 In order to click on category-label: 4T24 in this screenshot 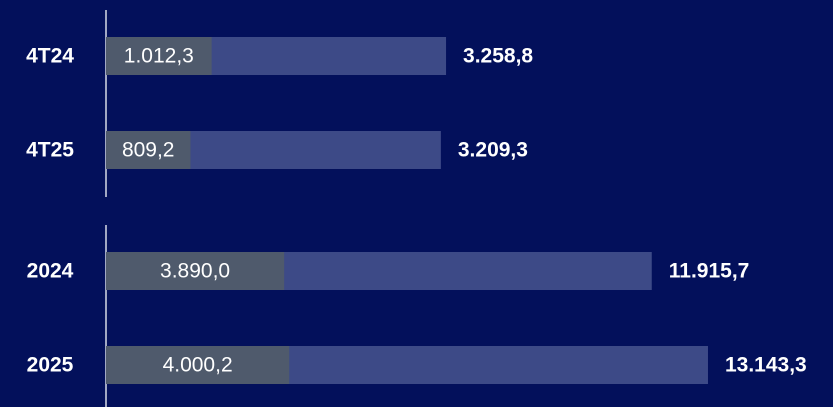, I will do `click(50, 56)`.